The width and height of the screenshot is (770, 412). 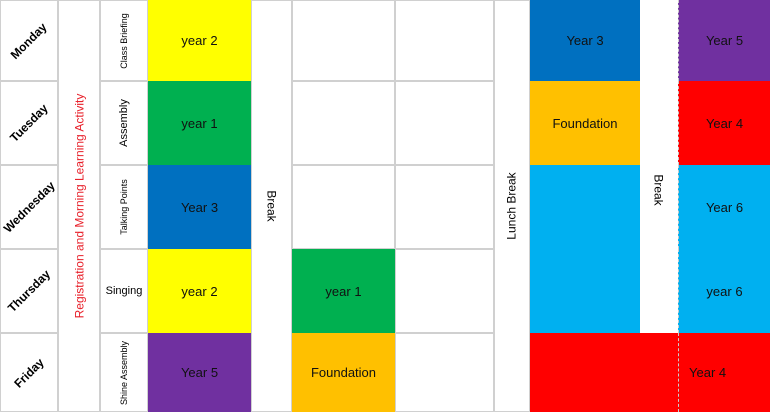 What do you see at coordinates (724, 207) in the screenshot?
I see `lesson-cell: Year 6` at bounding box center [724, 207].